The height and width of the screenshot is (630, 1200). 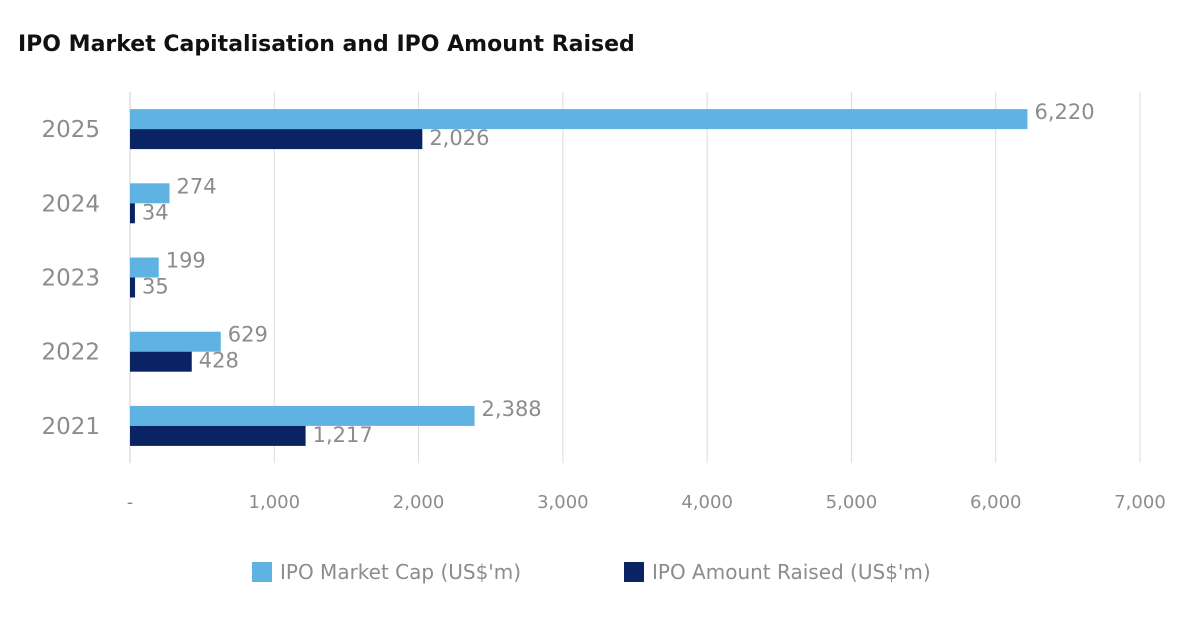 What do you see at coordinates (512, 409) in the screenshot?
I see `data-label: 2,388` at bounding box center [512, 409].